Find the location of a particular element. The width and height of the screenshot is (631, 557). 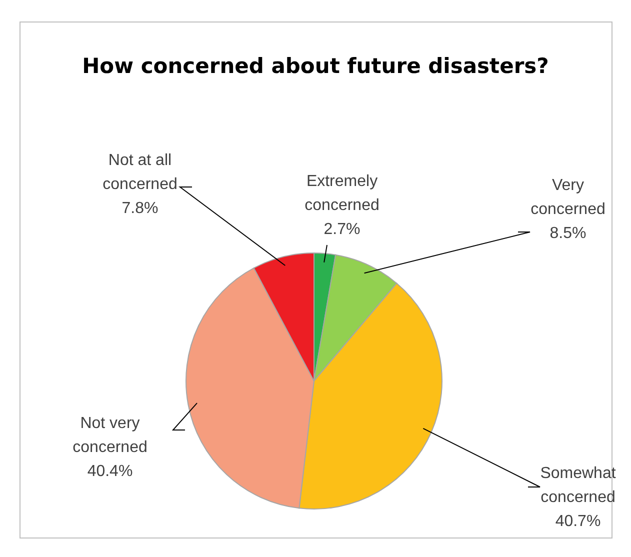

data-label: 2.7% is located at coordinates (342, 229).